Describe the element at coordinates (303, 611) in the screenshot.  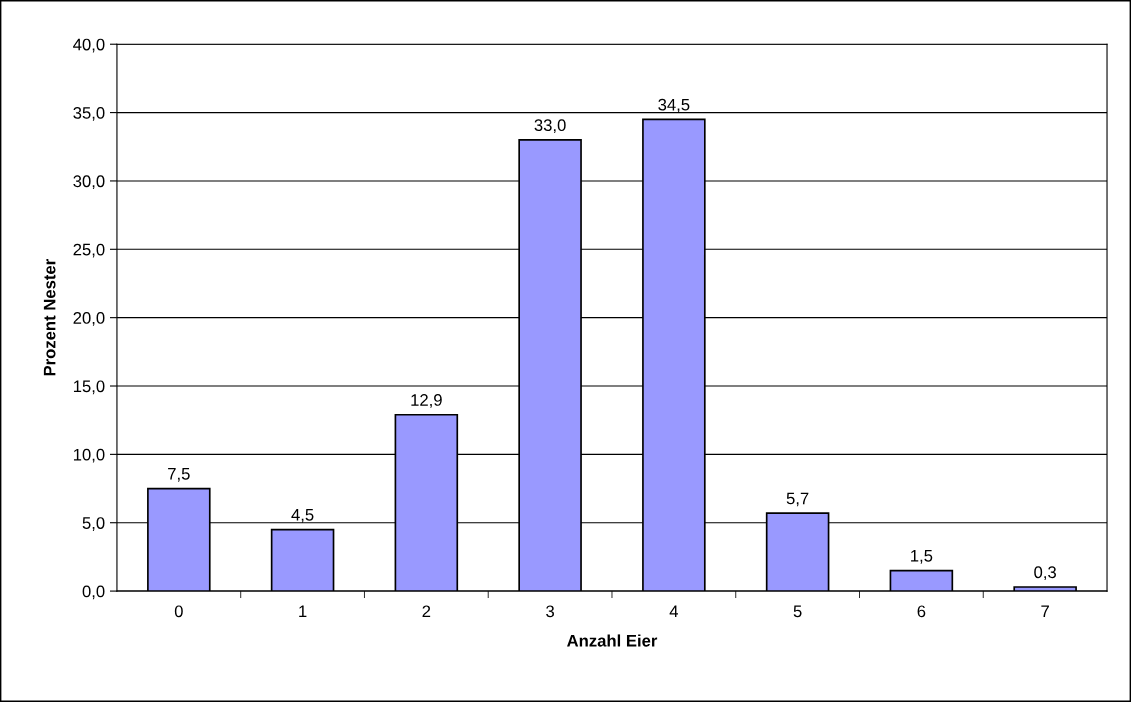
I see `x-tick-label: 1` at that location.